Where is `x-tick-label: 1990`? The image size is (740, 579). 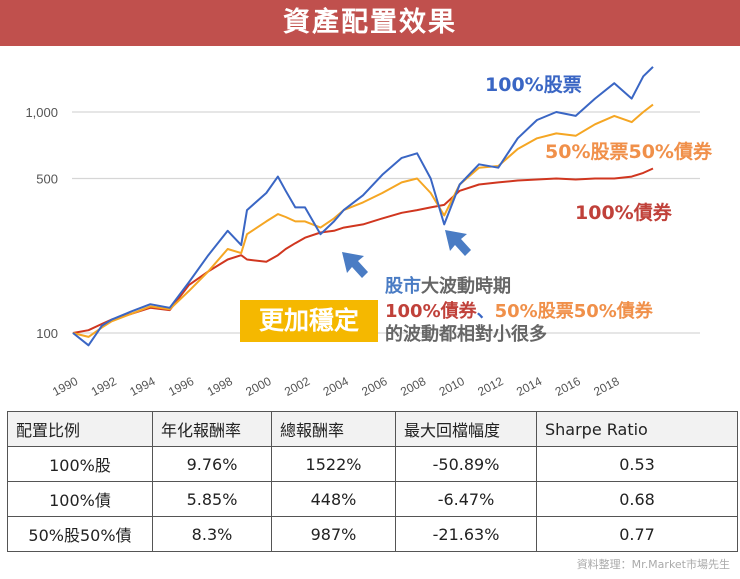
x-tick-label: 1990 is located at coordinates (65, 386).